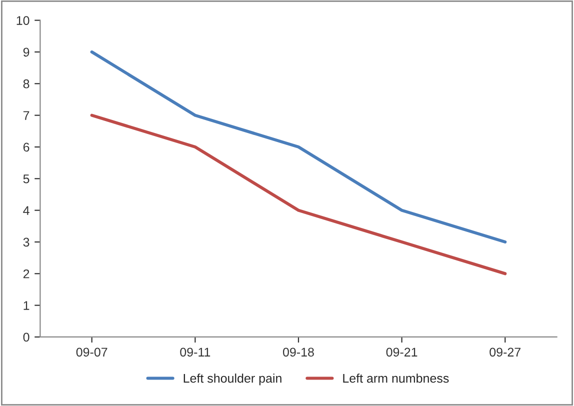  Describe the element at coordinates (26, 52) in the screenshot. I see `y-tick-label: 9` at that location.